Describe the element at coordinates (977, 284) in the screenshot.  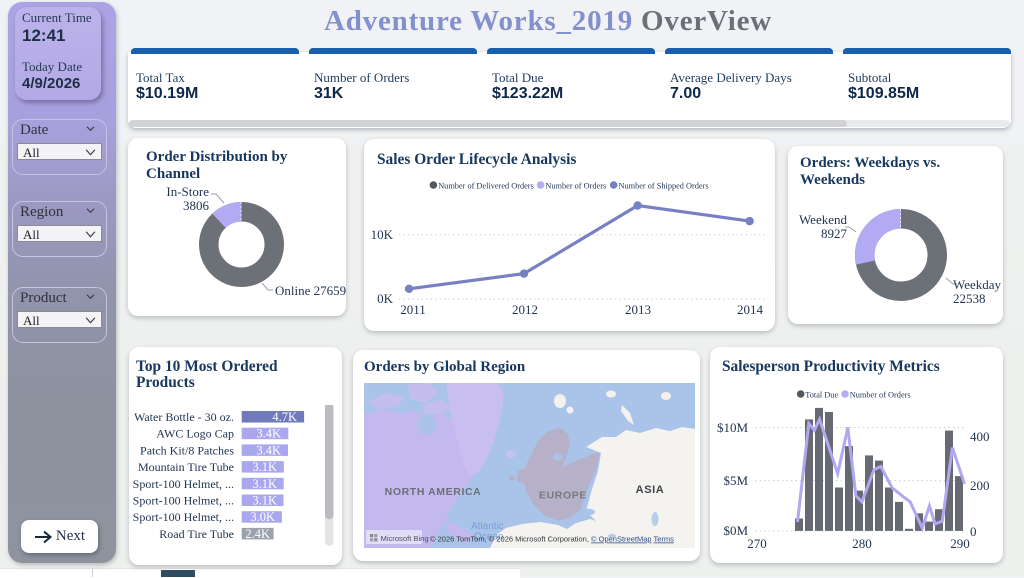
I see `svg-text: Weekday` at that location.